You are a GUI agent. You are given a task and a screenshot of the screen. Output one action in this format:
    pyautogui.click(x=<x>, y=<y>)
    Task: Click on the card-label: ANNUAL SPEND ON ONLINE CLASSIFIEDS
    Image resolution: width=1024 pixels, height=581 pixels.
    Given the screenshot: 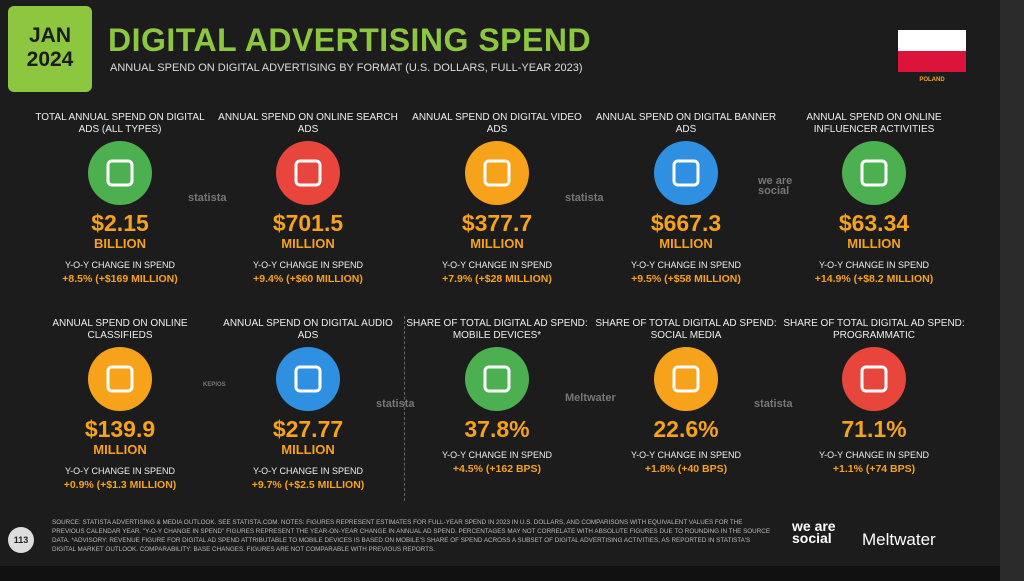 What is the action you would take?
    pyautogui.click(x=120, y=329)
    